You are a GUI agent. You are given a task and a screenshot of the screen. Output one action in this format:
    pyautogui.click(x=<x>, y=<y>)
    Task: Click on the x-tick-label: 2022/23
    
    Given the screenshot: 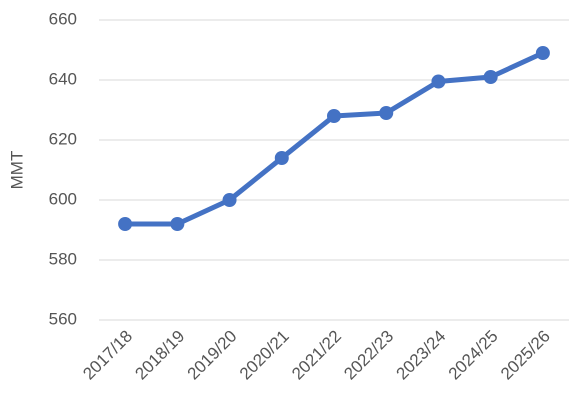 What is the action you would take?
    pyautogui.click(x=368, y=355)
    